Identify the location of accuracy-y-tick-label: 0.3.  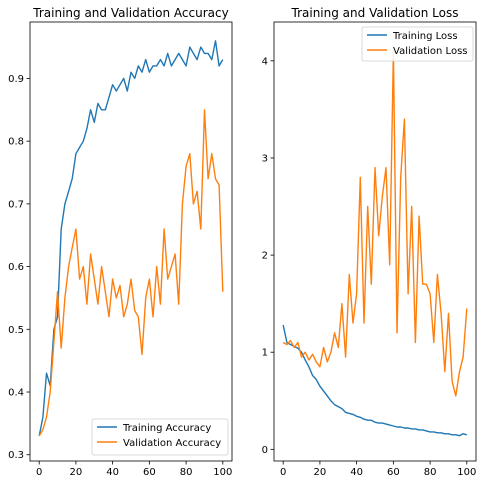
(16, 455).